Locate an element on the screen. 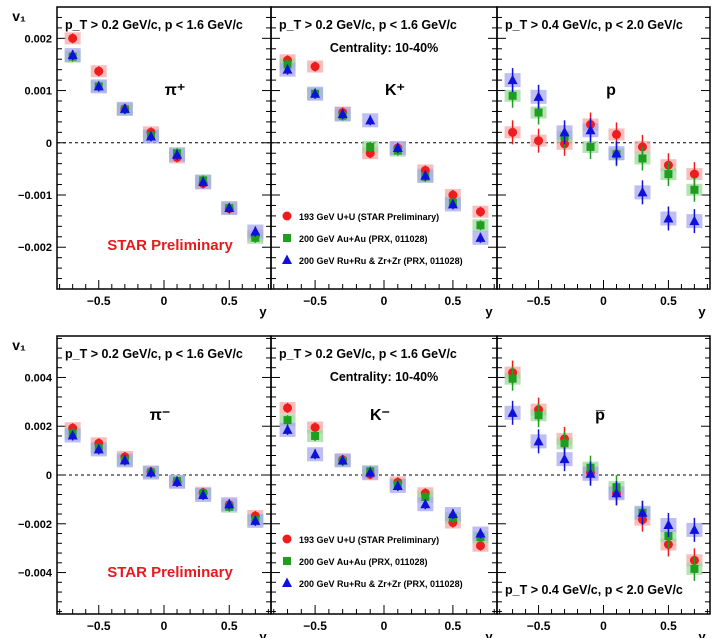  legend-marker-circle is located at coordinates (287, 539).